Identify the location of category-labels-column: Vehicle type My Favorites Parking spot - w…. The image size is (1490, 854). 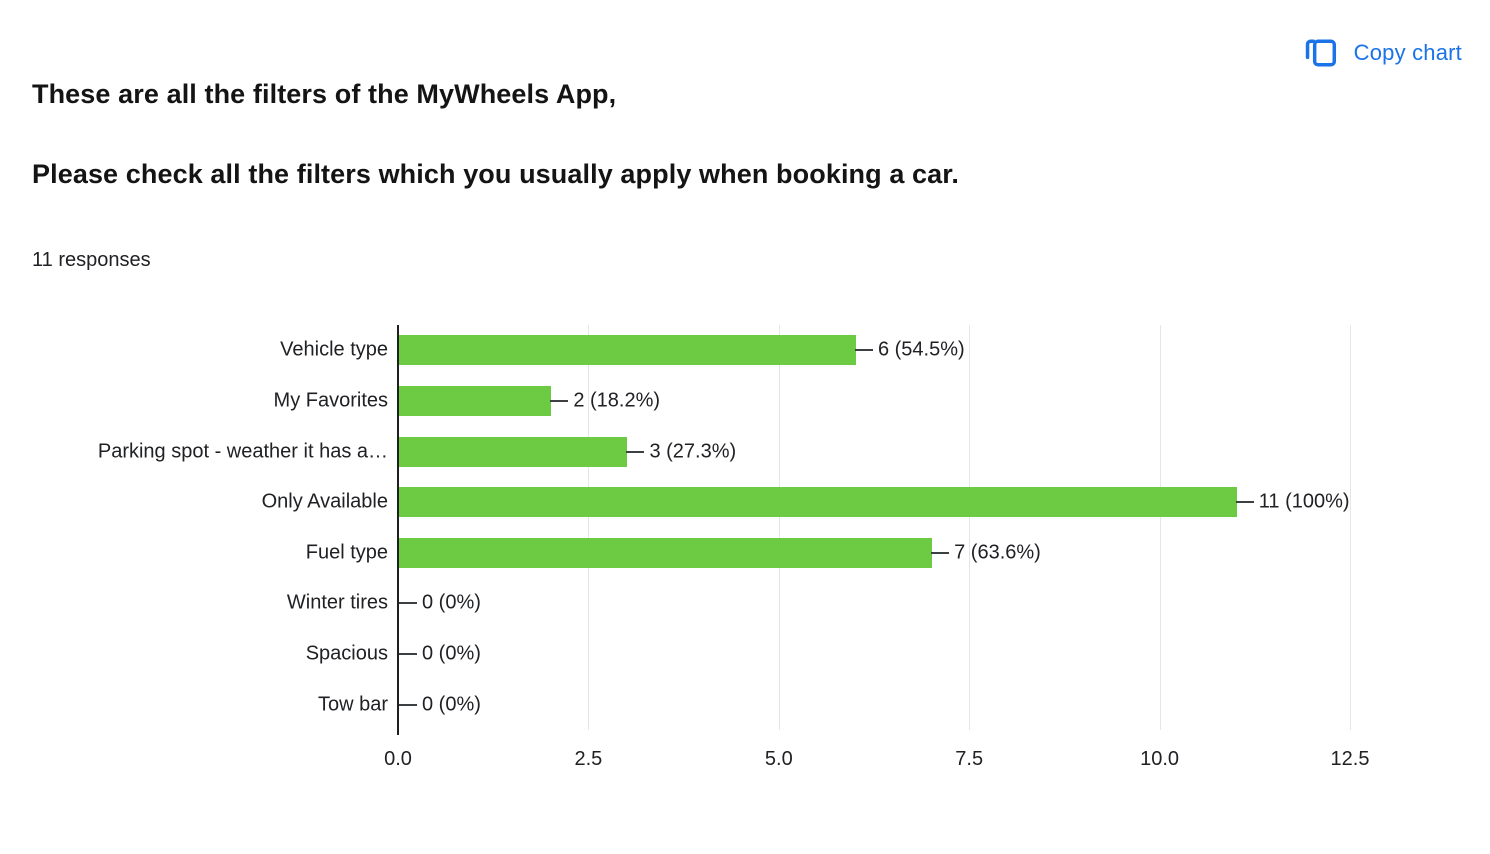
(196, 527).